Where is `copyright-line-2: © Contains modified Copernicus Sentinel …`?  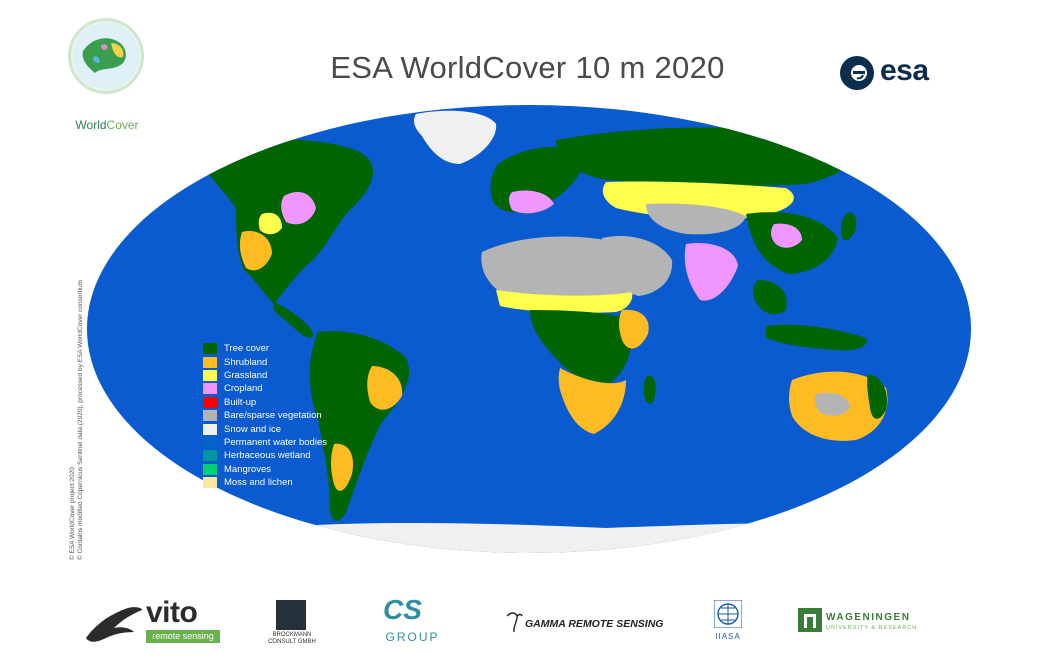 copyright-line-2: © Contains modified Copernicus Sentinel … is located at coordinates (80, 420).